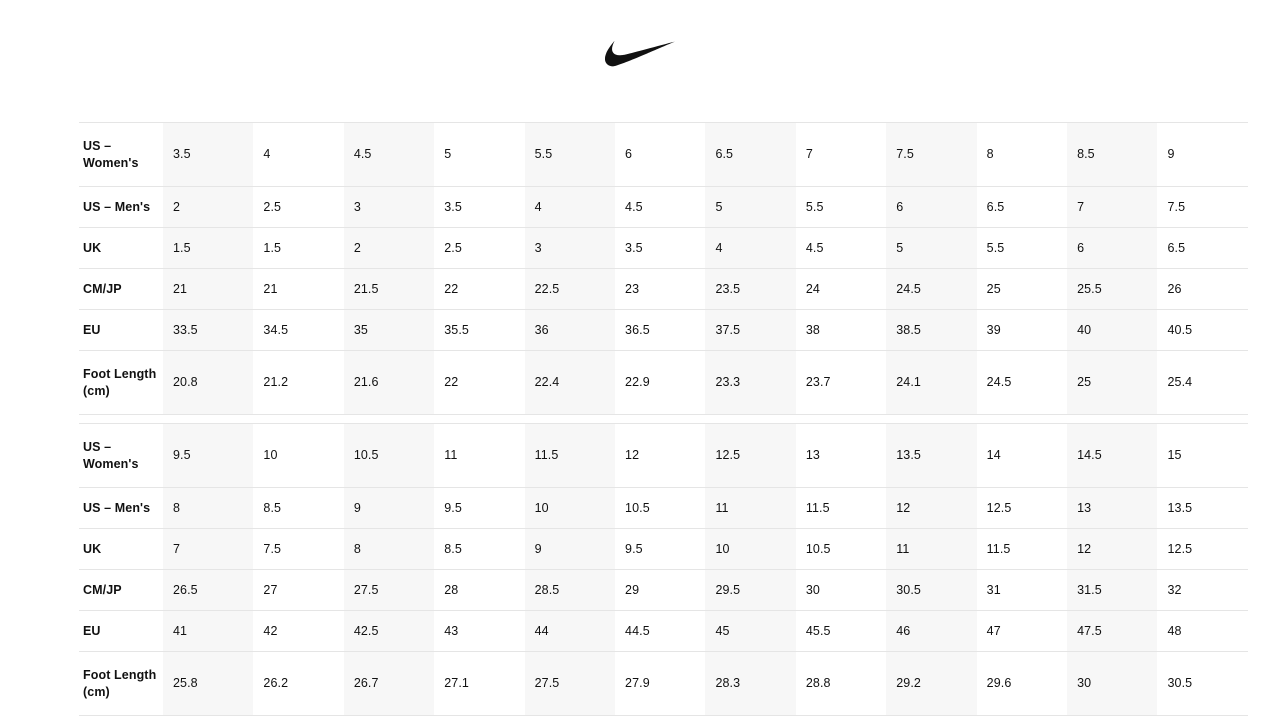 The image size is (1280, 720). Describe the element at coordinates (750, 683) in the screenshot. I see `size-cell: 28.3` at that location.